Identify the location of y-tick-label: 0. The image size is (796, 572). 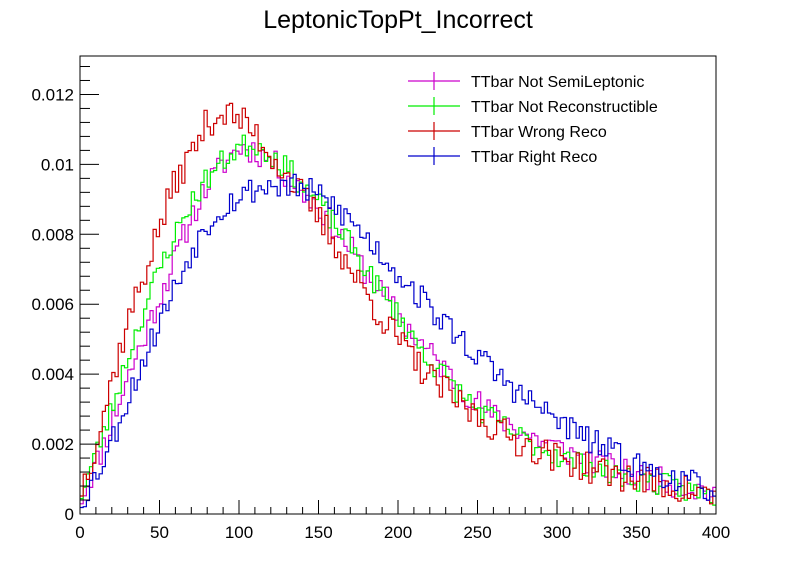
(69, 514).